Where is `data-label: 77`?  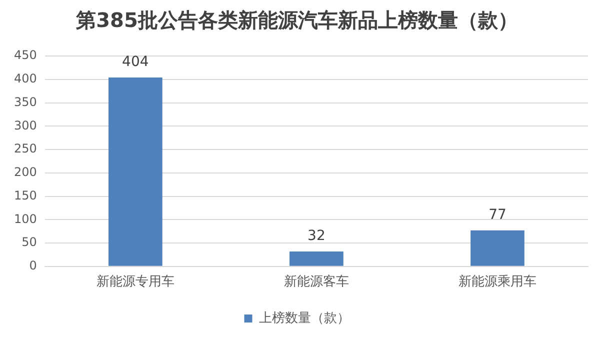
data-label: 77 is located at coordinates (497, 215).